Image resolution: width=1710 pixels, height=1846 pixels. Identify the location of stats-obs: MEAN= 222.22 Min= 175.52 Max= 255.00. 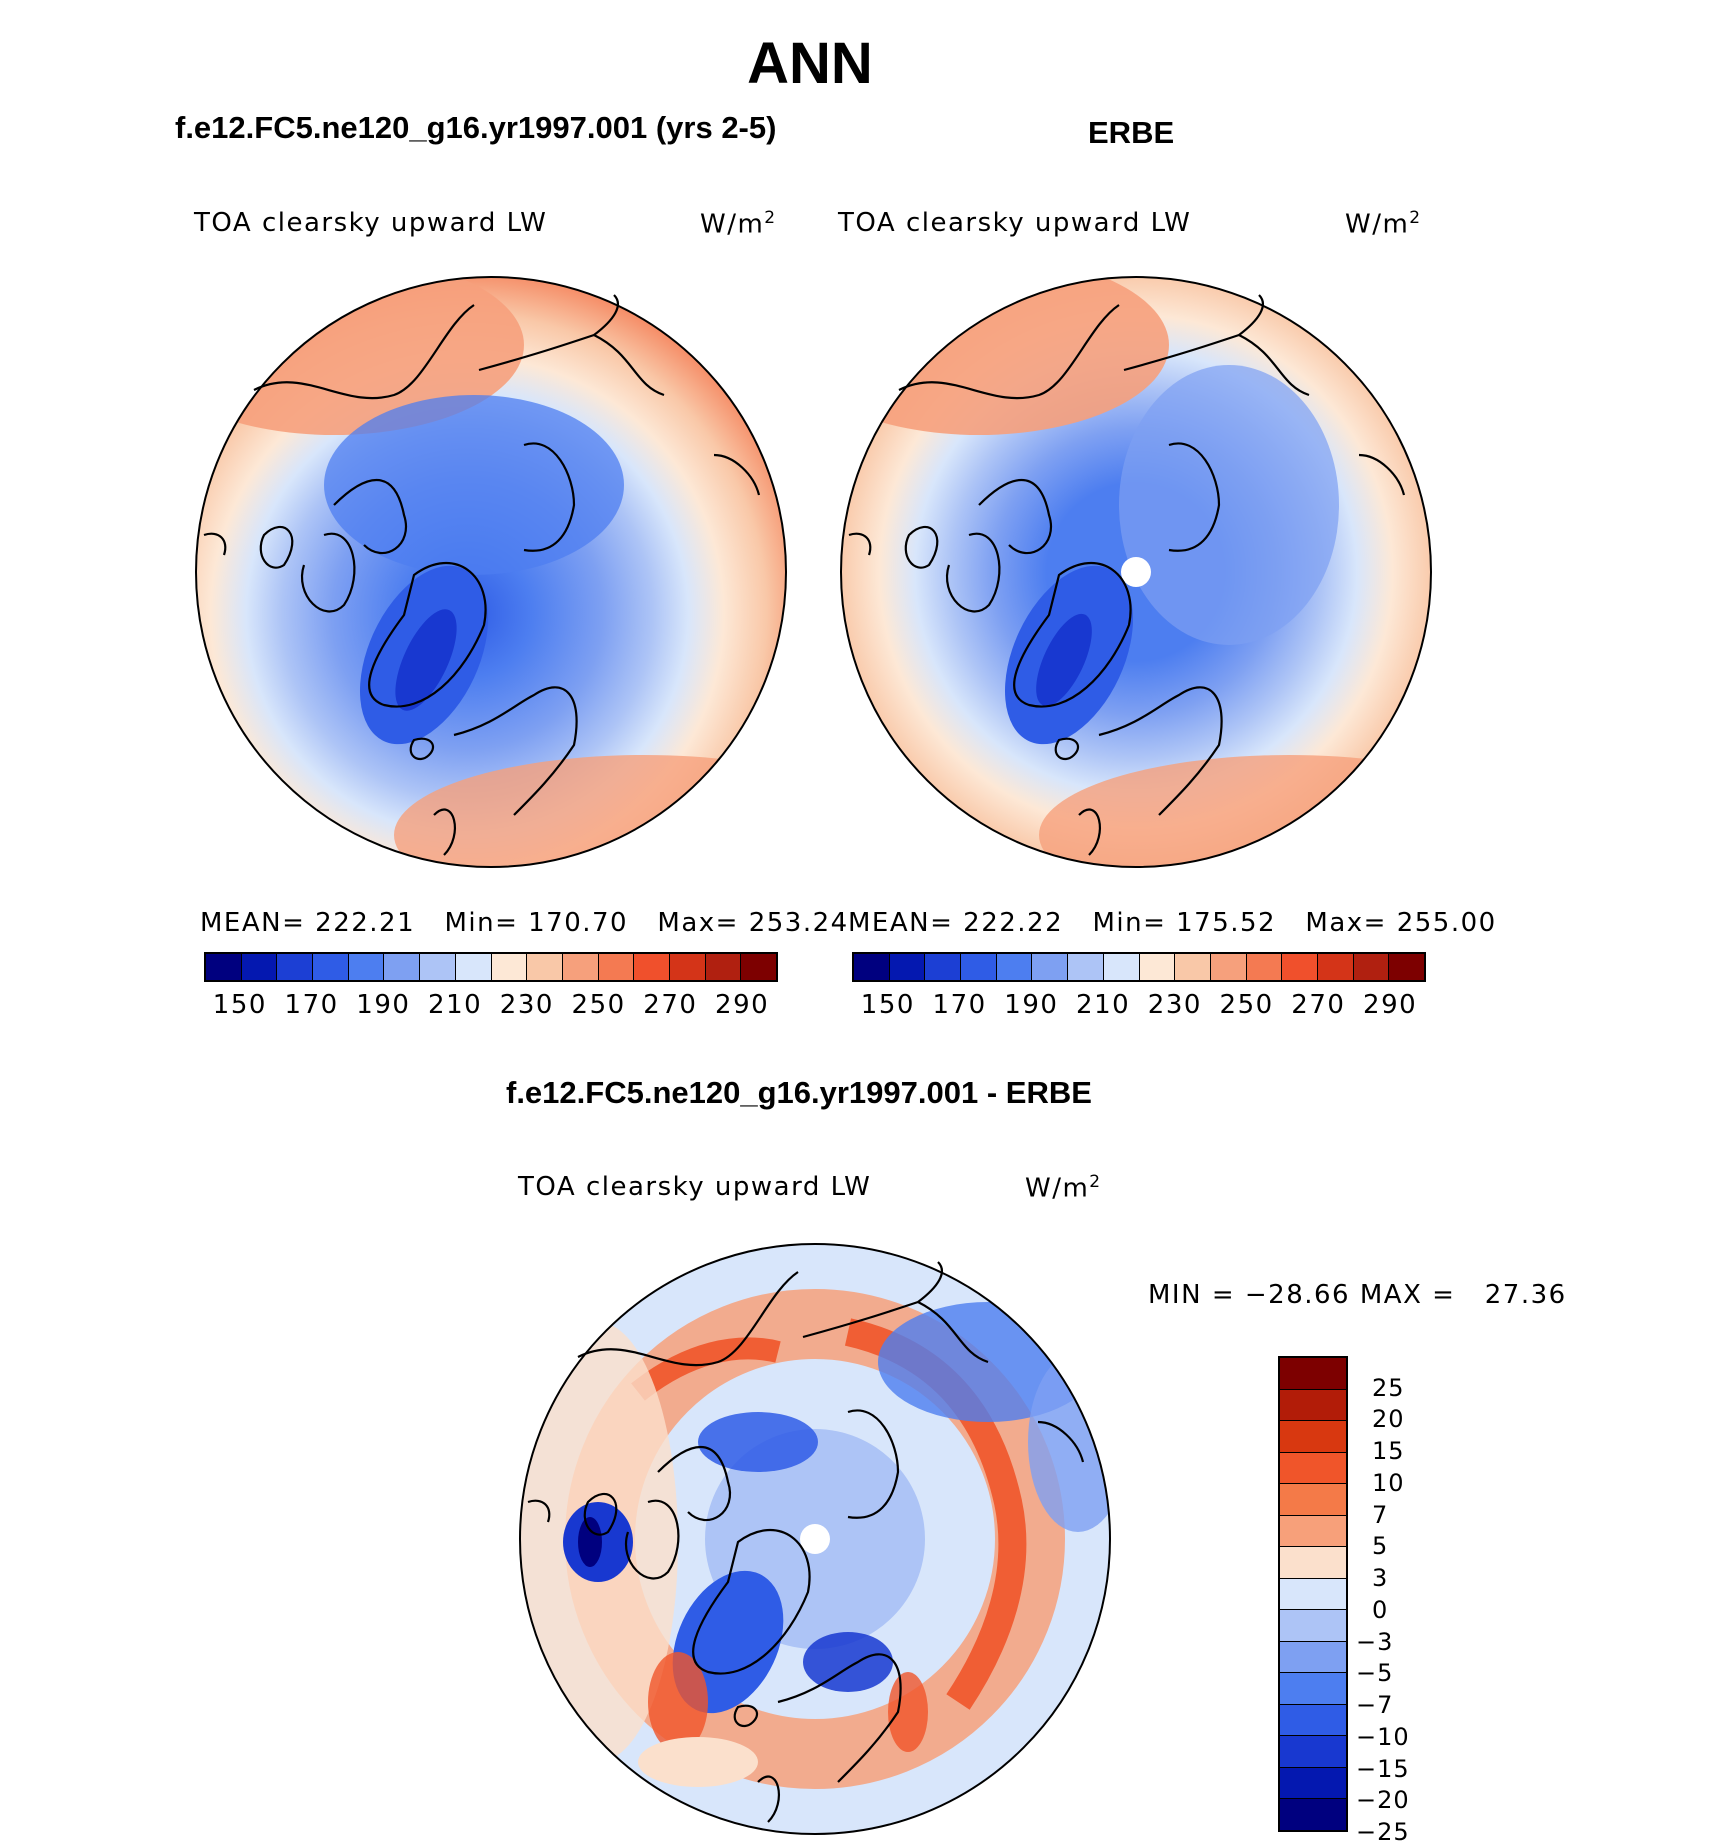
(1172, 923).